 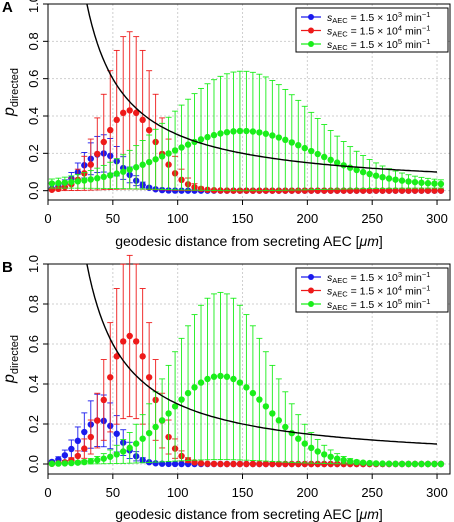 What do you see at coordinates (378, 44) in the screenshot?
I see `legend-entry: sAEC = 1.5 × 105 min−1` at bounding box center [378, 44].